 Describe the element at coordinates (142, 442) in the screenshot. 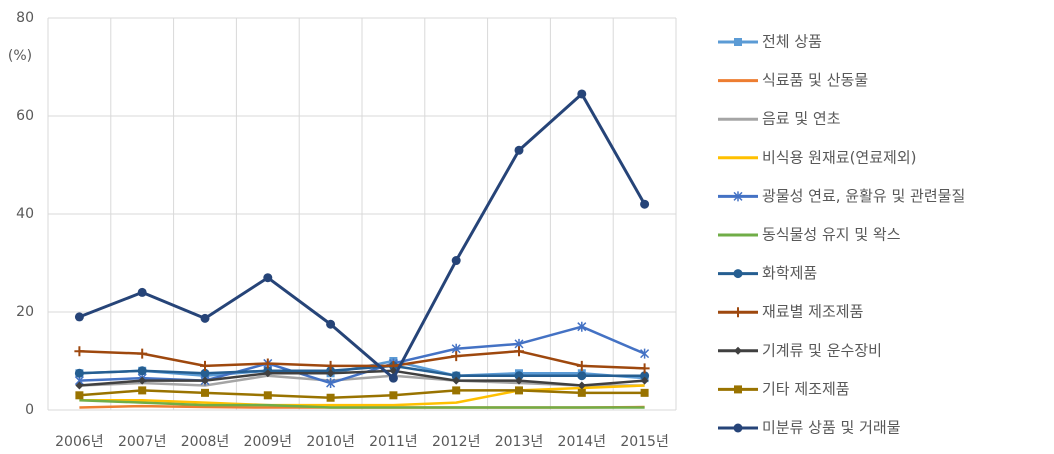

I see `x-tick-label: 2007년` at that location.